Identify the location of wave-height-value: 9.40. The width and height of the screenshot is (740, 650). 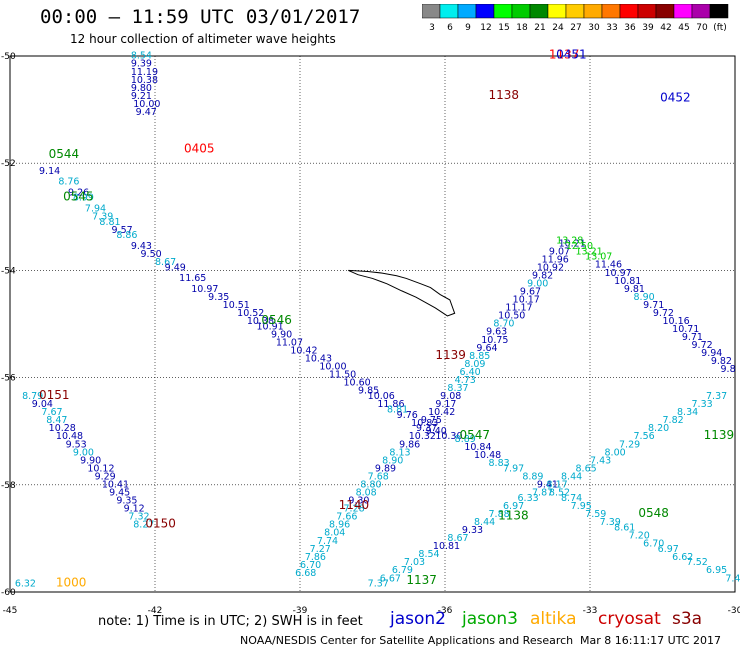
(436, 431).